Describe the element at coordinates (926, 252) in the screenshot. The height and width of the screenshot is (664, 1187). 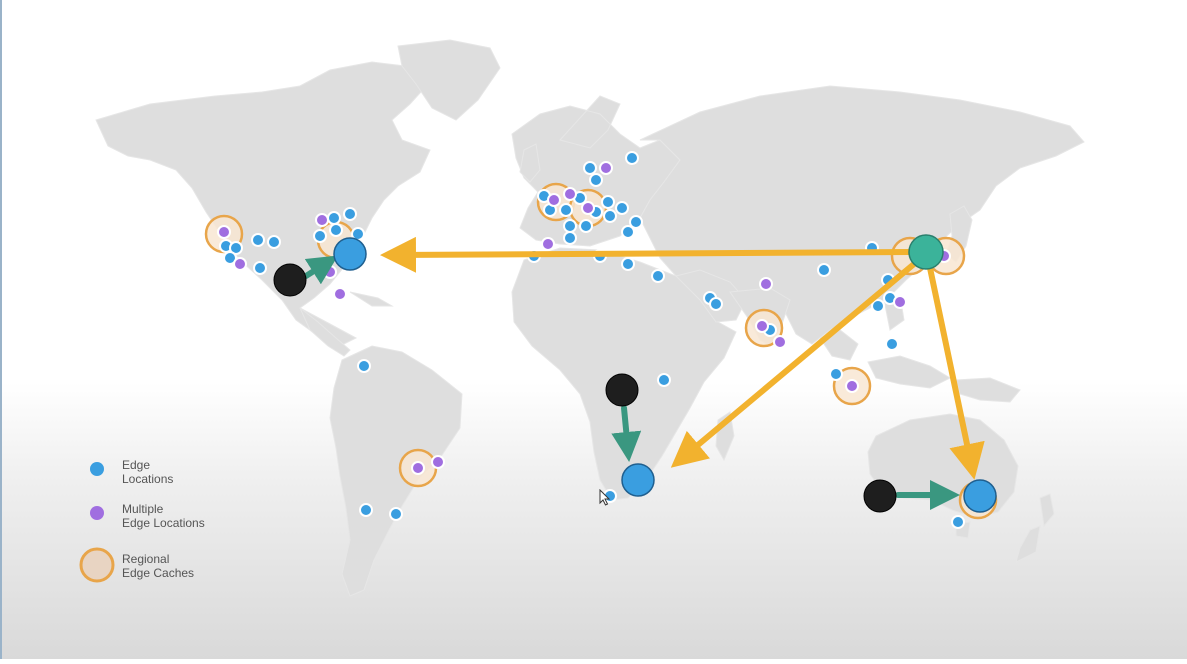
I see `origin-node-asia` at that location.